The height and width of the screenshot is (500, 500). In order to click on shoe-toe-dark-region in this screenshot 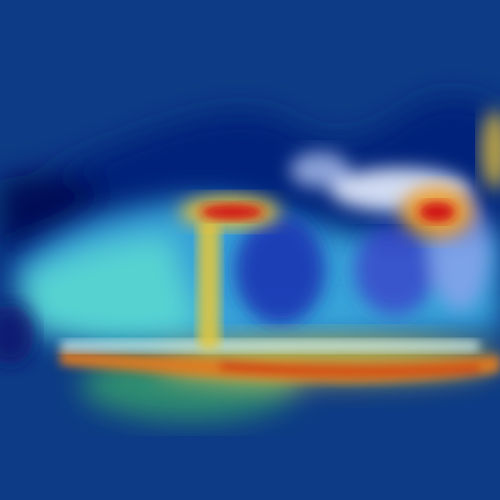, I will do `click(55, 209)`.